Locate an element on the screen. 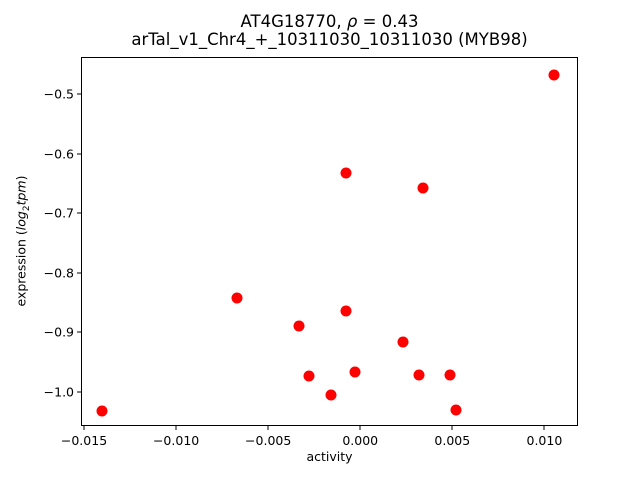 The image size is (640, 480). y-tick-label: −0.6 is located at coordinates (58, 154).